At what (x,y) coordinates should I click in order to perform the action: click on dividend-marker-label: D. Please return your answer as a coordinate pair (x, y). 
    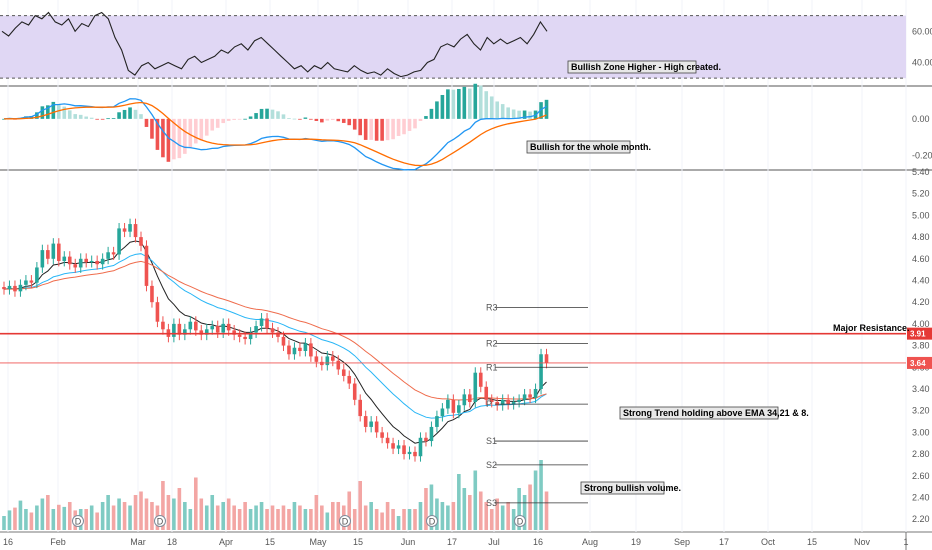
    Looking at the image, I should click on (520, 522).